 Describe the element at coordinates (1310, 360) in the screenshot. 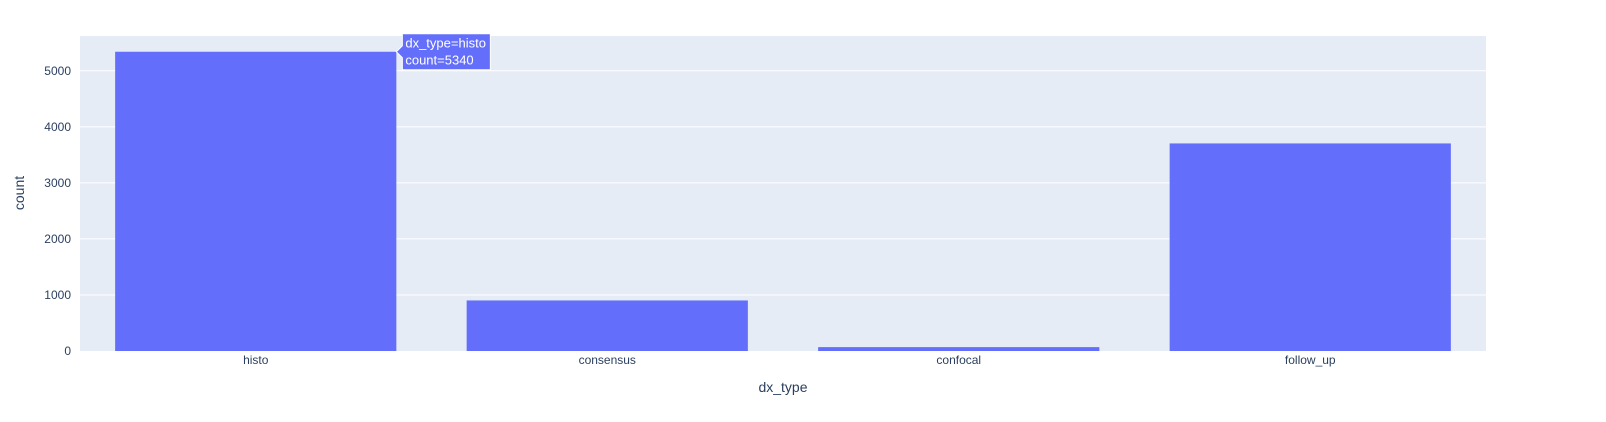

I see `x-tick-label: follow_up` at that location.